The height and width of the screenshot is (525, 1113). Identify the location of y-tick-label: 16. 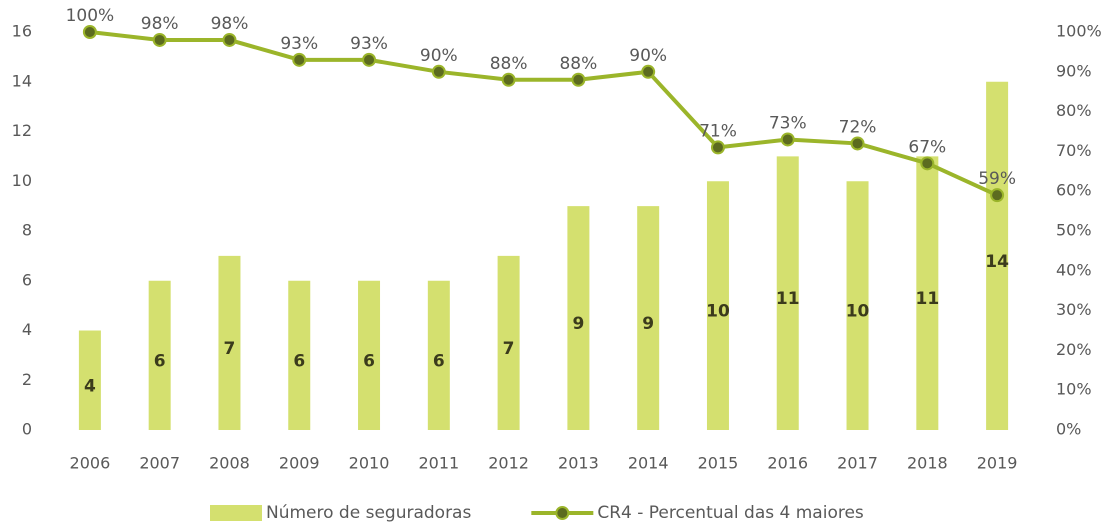
(22, 31).